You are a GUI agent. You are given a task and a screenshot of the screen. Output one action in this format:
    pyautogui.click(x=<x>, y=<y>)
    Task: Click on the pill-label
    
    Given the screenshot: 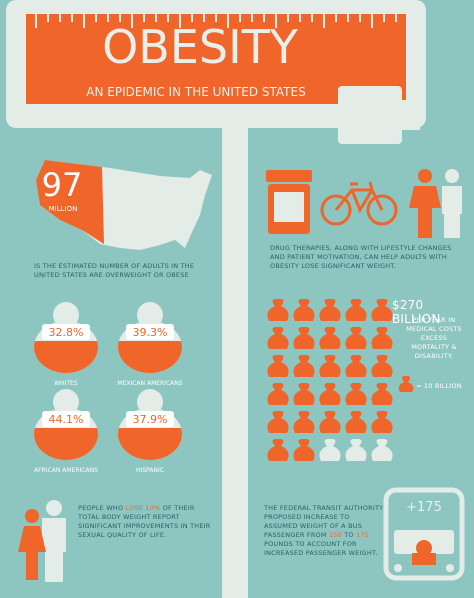 What is the action you would take?
    pyautogui.click(x=289, y=207)
    